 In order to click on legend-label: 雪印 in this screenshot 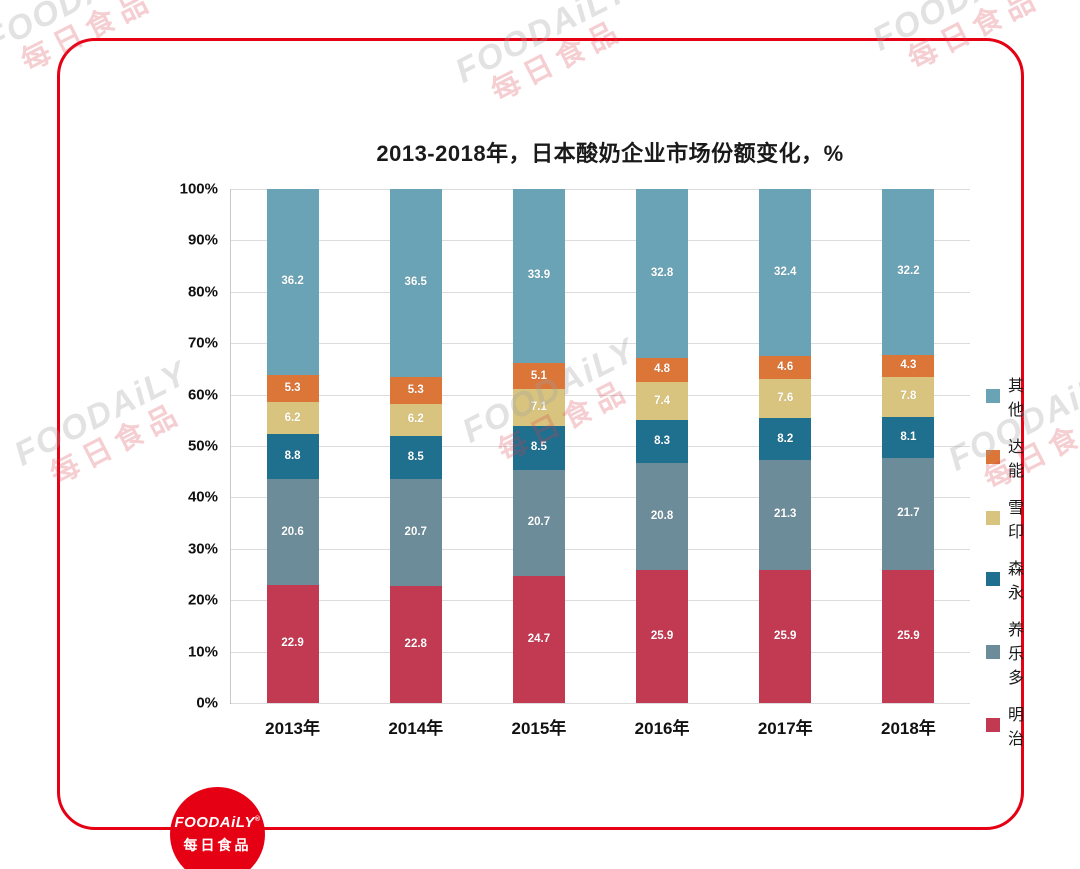, I will do `click(1016, 520)`.